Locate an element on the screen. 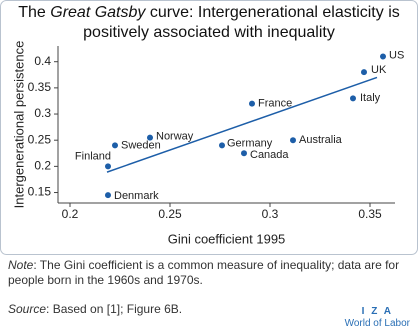 This screenshot has width=418, height=335. source-text: : Based on [1]; Figure 6B. is located at coordinates (114, 309).